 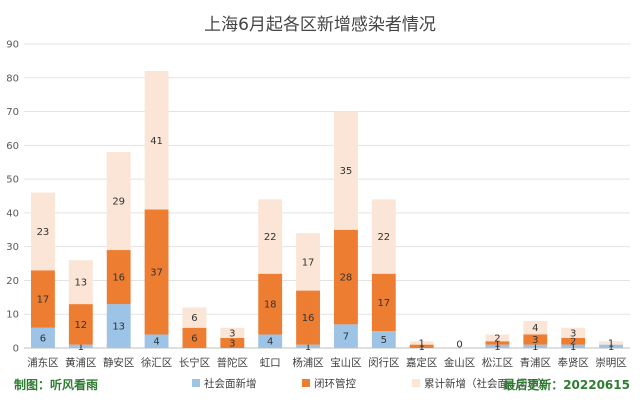 I want to click on bar-group: 123, so click(x=573, y=340).